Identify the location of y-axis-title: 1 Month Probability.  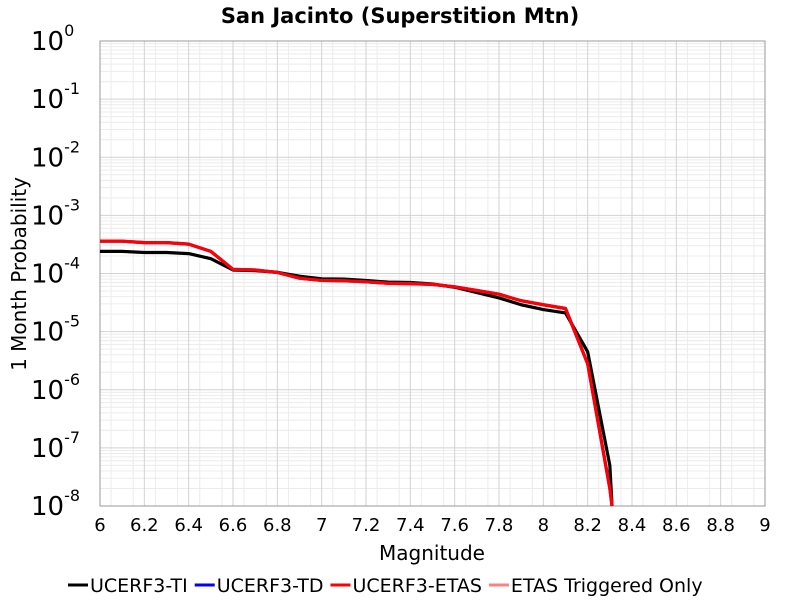
(19, 274).